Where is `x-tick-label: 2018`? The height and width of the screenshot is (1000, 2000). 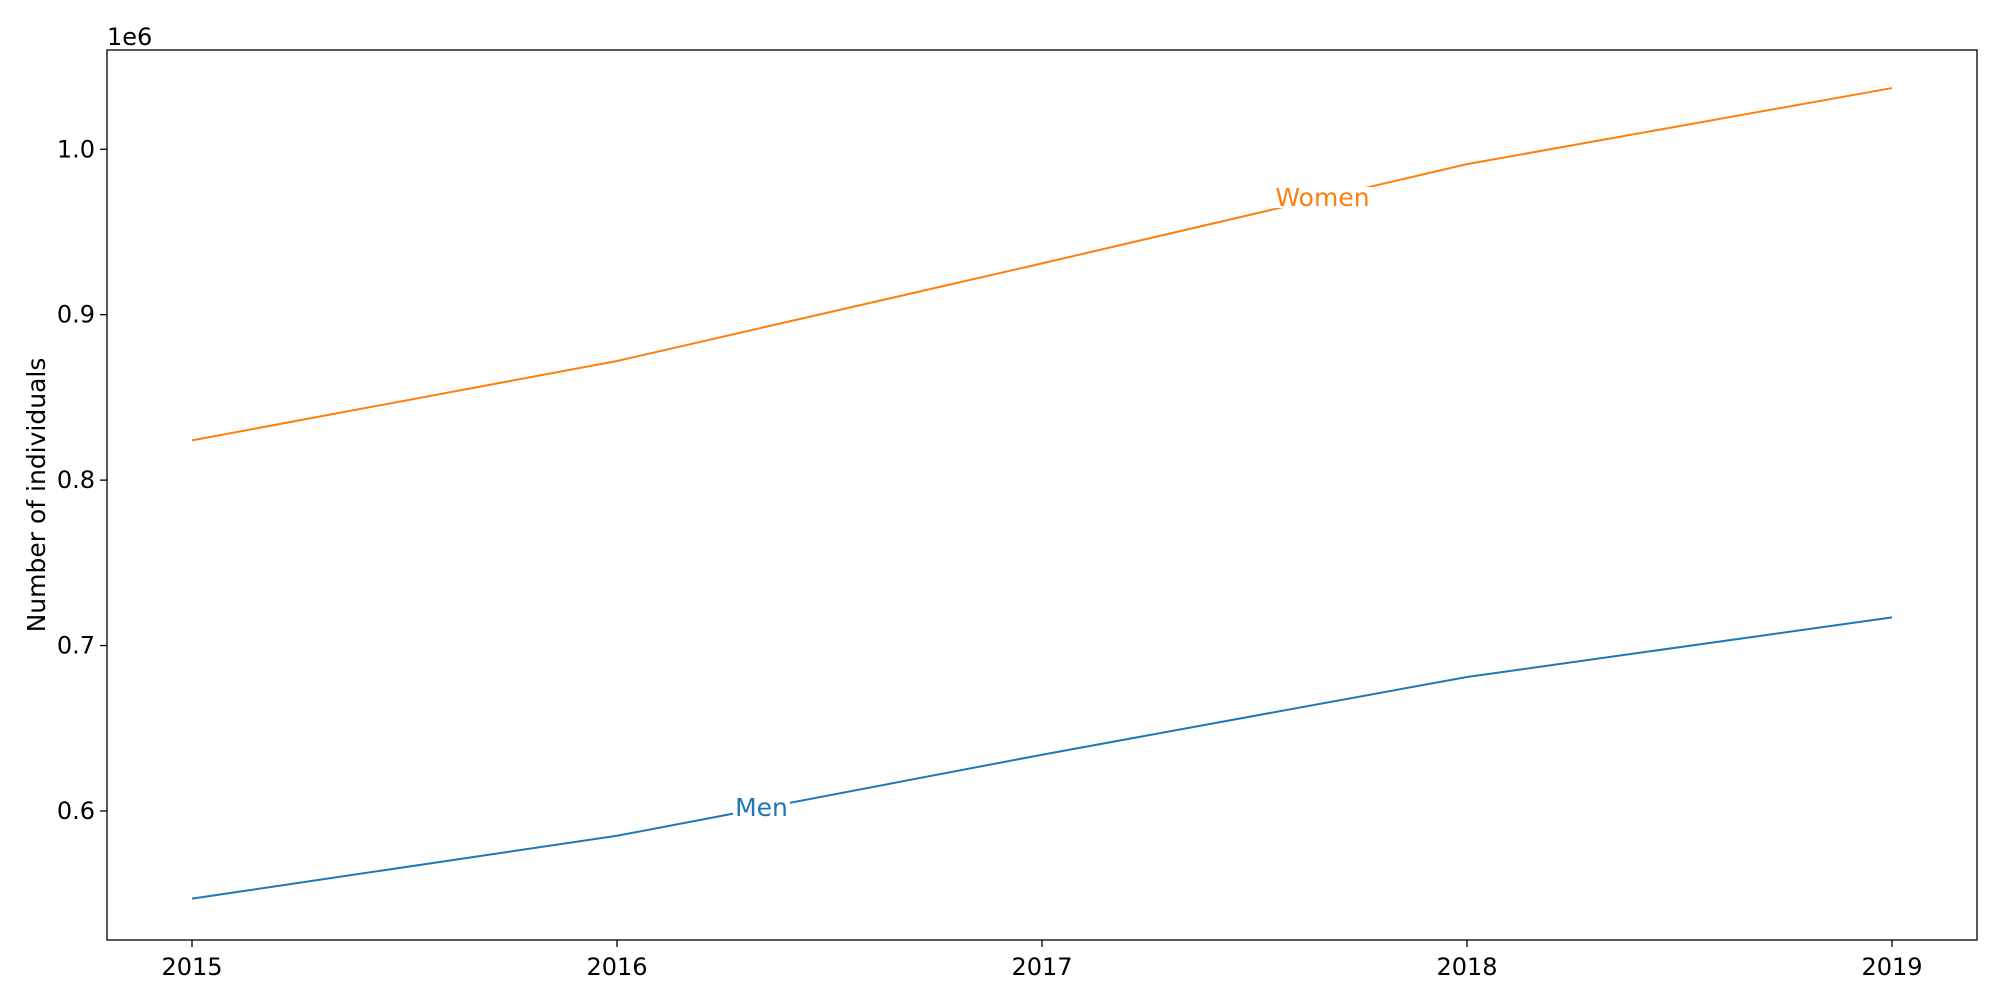 x-tick-label: 2018 is located at coordinates (1466, 967).